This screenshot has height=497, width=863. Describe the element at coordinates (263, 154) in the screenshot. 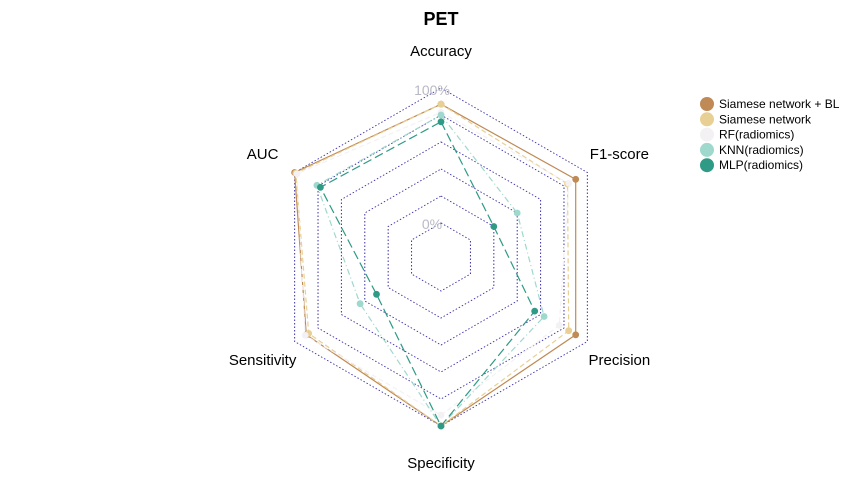

I see `axis-label-auc: AUC` at that location.